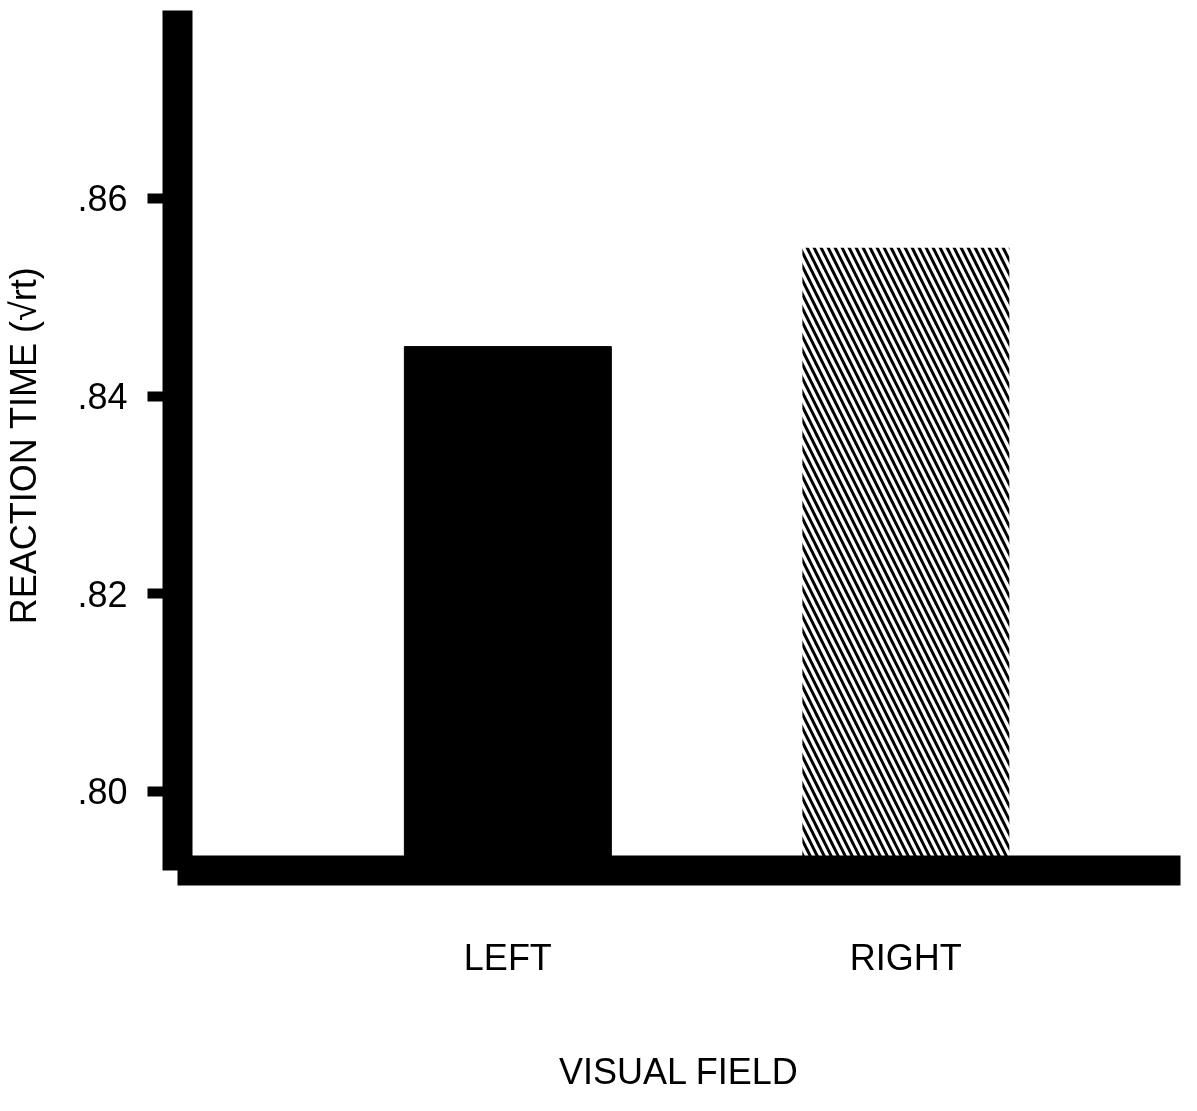 This screenshot has width=1197, height=1111. What do you see at coordinates (102, 594) in the screenshot?
I see `y-tick-label: .82` at bounding box center [102, 594].